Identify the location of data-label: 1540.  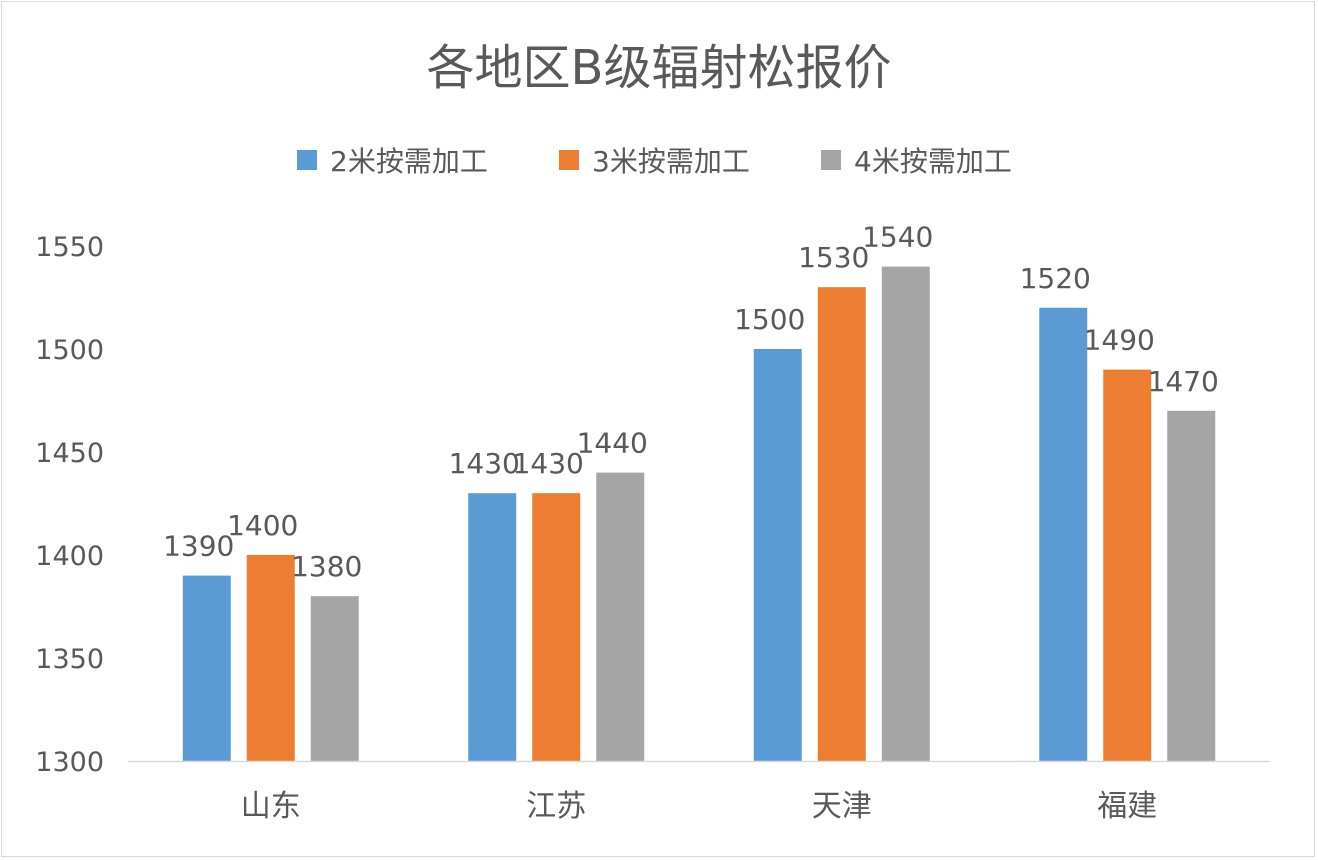
(897, 237).